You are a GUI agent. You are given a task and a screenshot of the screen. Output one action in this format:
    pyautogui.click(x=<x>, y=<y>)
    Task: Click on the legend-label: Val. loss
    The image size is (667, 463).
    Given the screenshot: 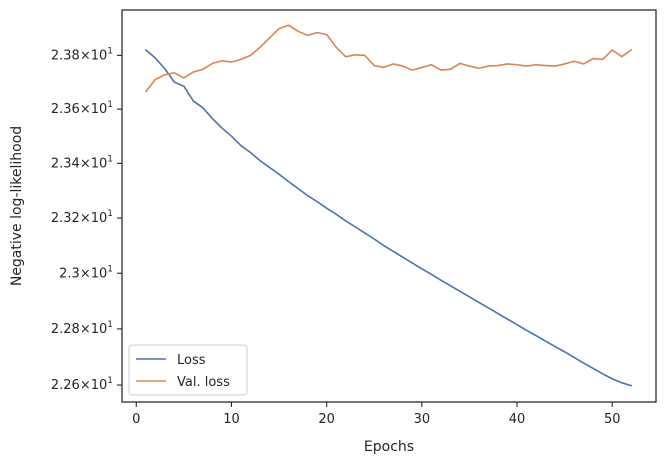 What is the action you would take?
    pyautogui.click(x=203, y=382)
    